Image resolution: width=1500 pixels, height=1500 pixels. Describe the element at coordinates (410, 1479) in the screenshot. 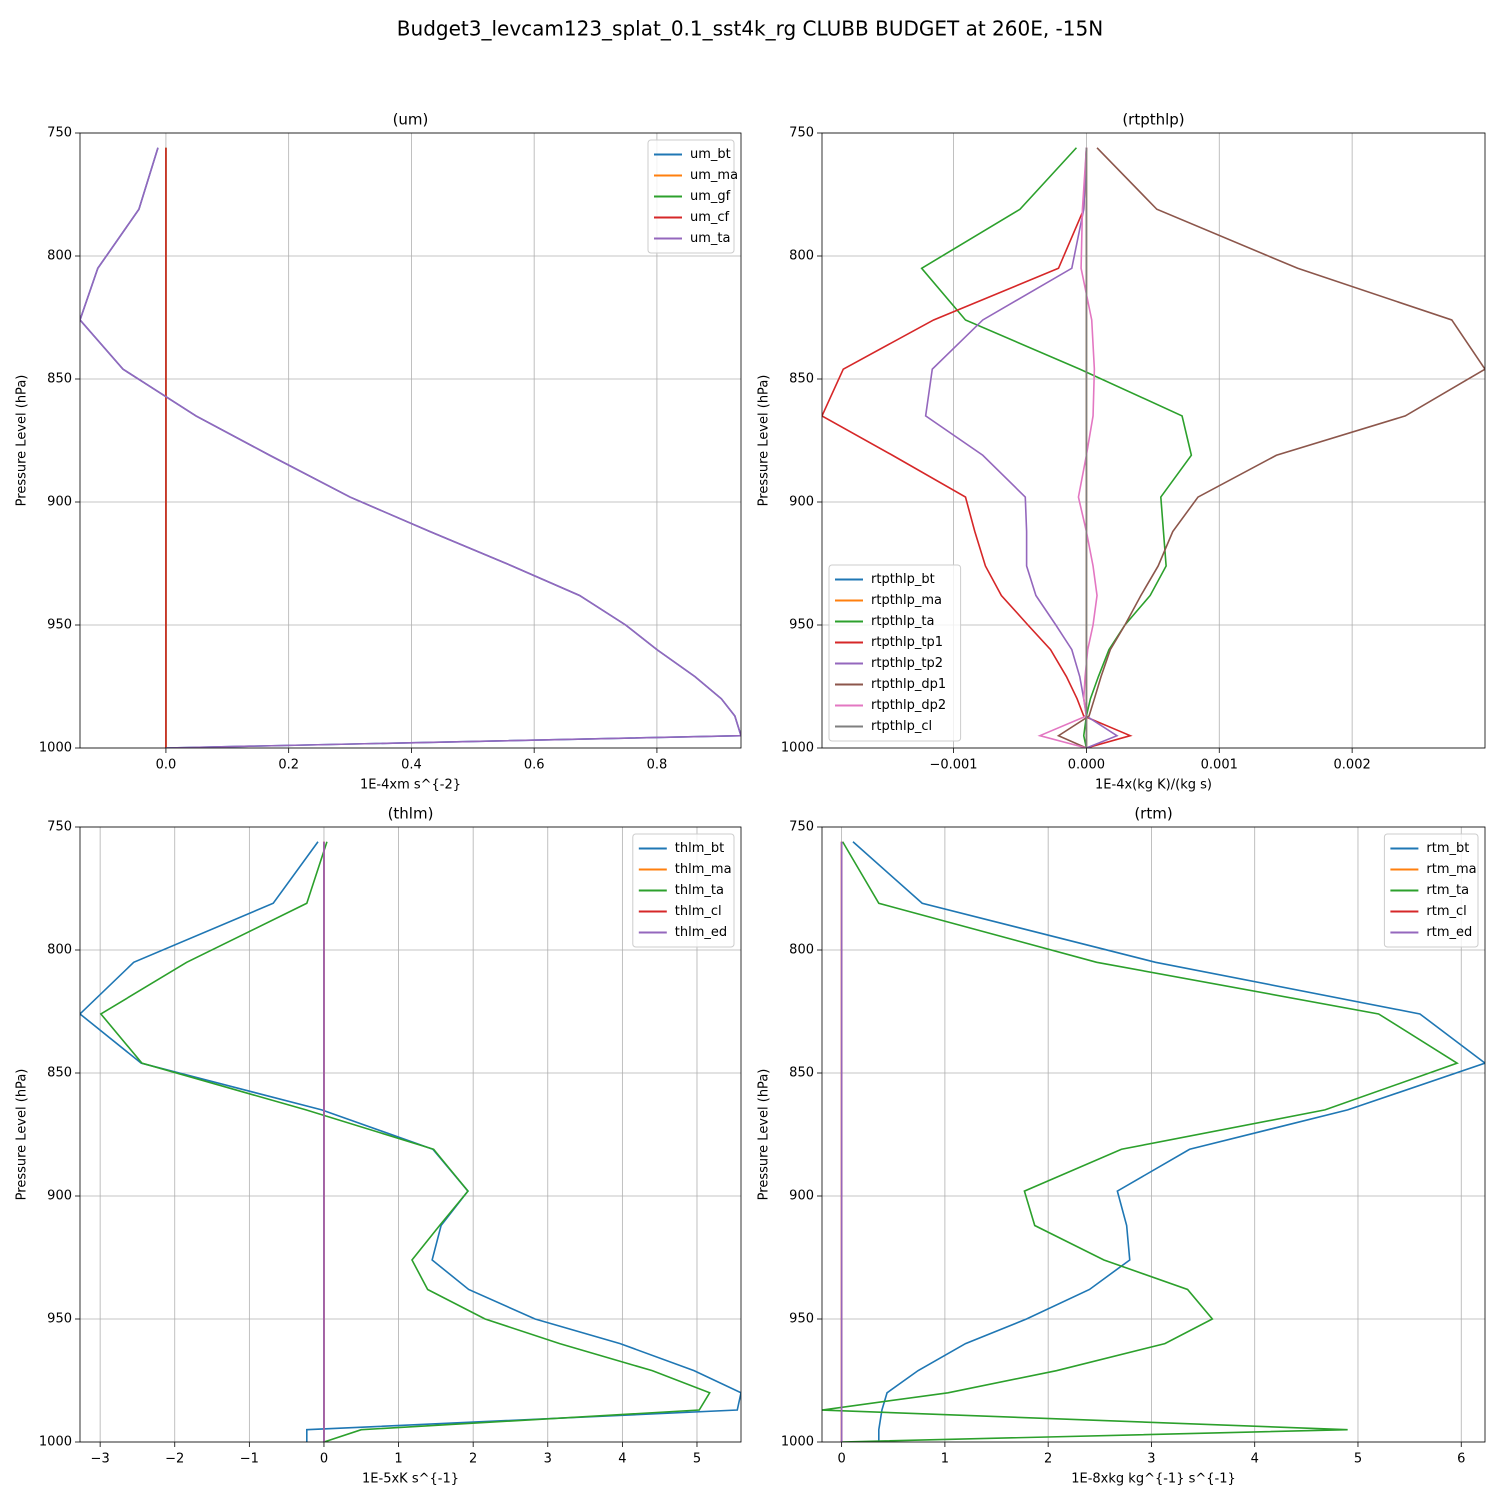

I see `x-axis-label: 1E-5xK s^{-1}` at that location.